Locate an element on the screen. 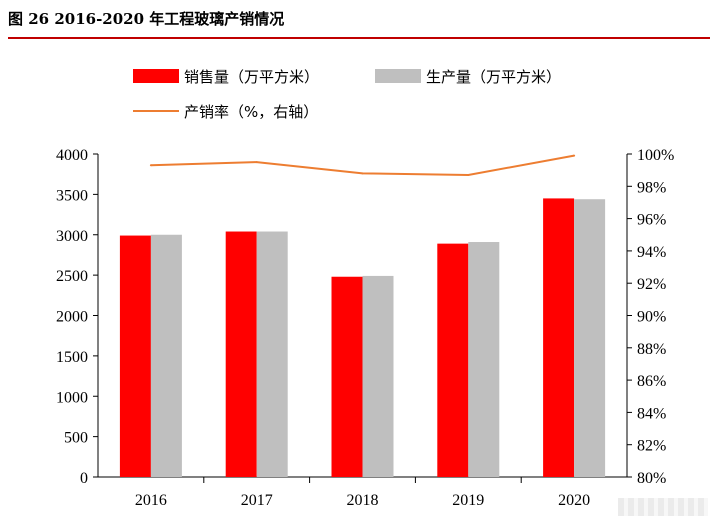 Image resolution: width=713 pixels, height=528 pixels. x-tick-label: 2016 is located at coordinates (151, 500).